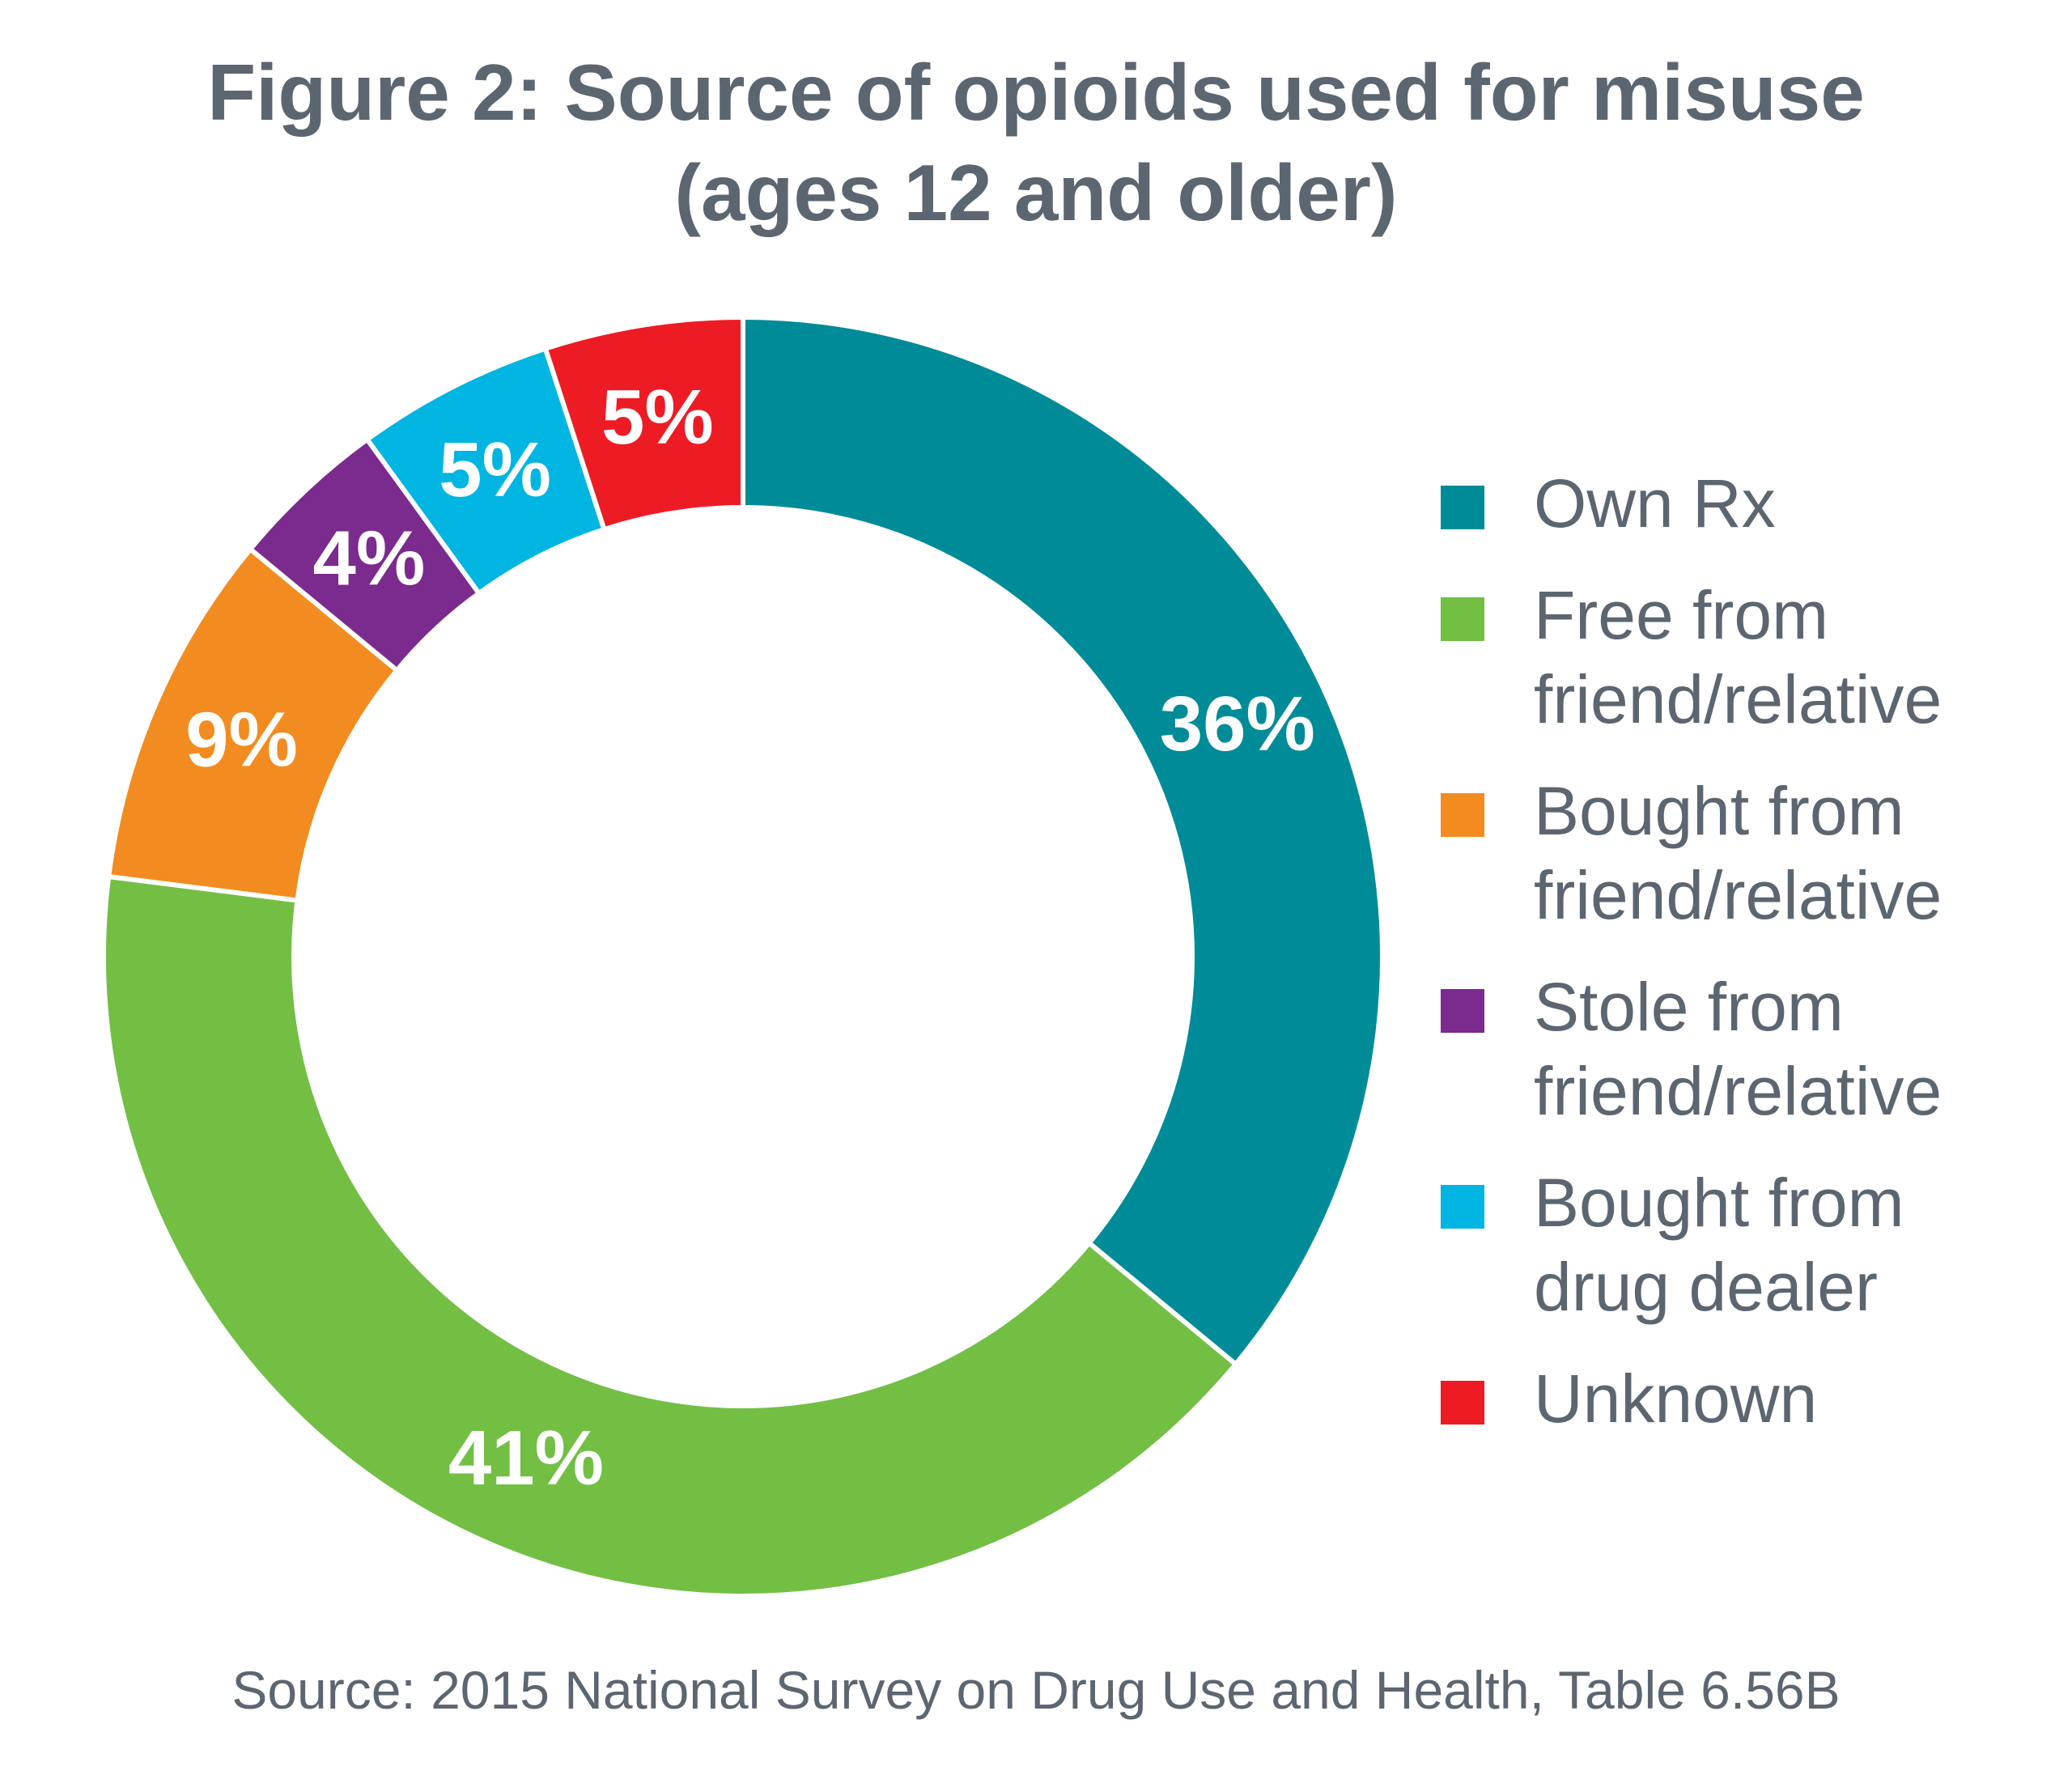 This screenshot has width=2072, height=1779. I want to click on chart-title-line-2: (ages 12 and older), so click(1036, 192).